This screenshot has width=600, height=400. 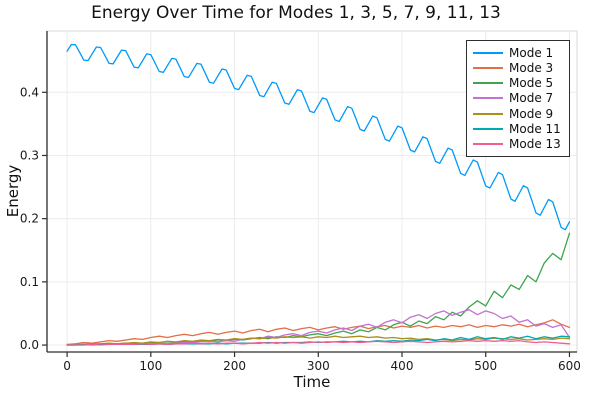 What do you see at coordinates (531, 113) in the screenshot?
I see `legend-label: Mode 9` at bounding box center [531, 113].